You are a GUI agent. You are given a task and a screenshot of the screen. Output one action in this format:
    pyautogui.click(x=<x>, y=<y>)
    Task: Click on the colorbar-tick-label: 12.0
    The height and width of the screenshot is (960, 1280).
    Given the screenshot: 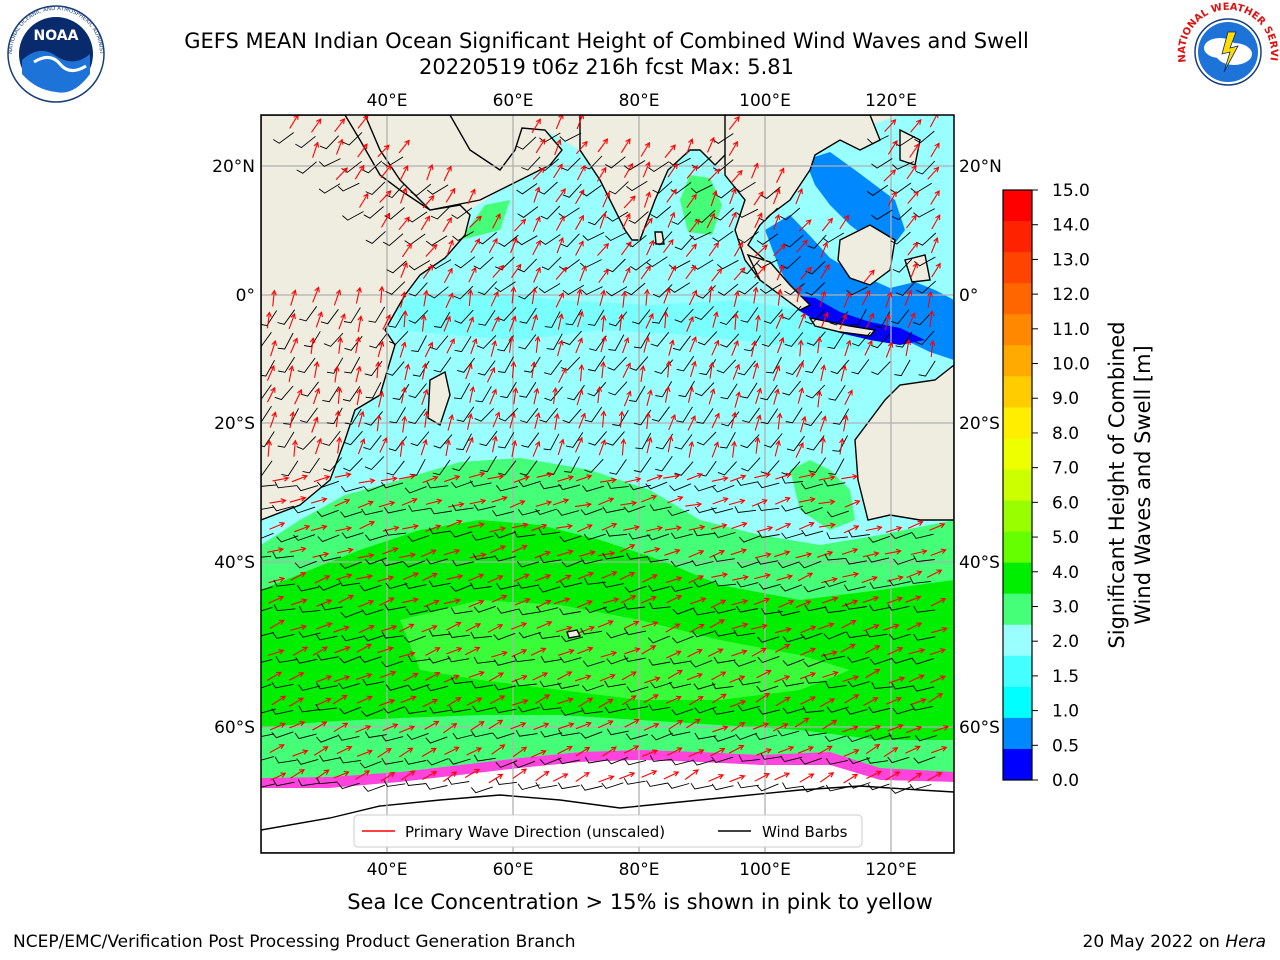 What is the action you would take?
    pyautogui.click(x=1071, y=295)
    